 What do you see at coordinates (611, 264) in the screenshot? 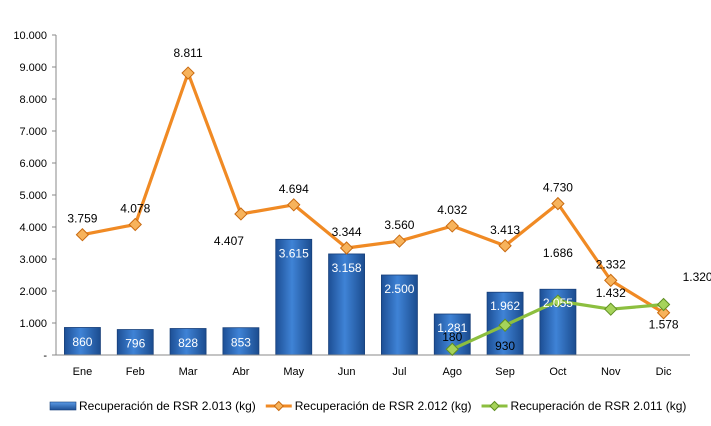
I see `line-data-label: 2.332` at bounding box center [611, 264].